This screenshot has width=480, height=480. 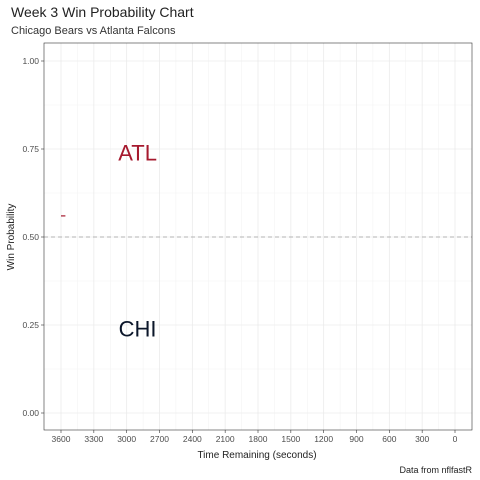 What do you see at coordinates (11, 237) in the screenshot?
I see `y-axis-title: Win Probability` at bounding box center [11, 237].